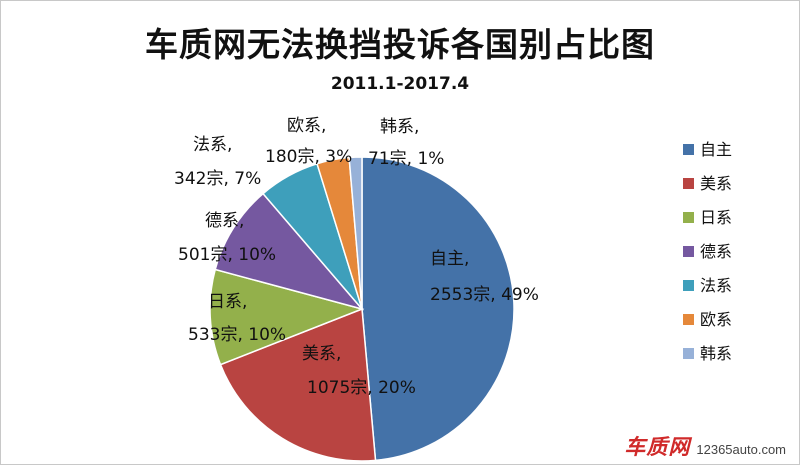  Describe the element at coordinates (716, 149) in the screenshot. I see `legend-label: 自主` at that location.